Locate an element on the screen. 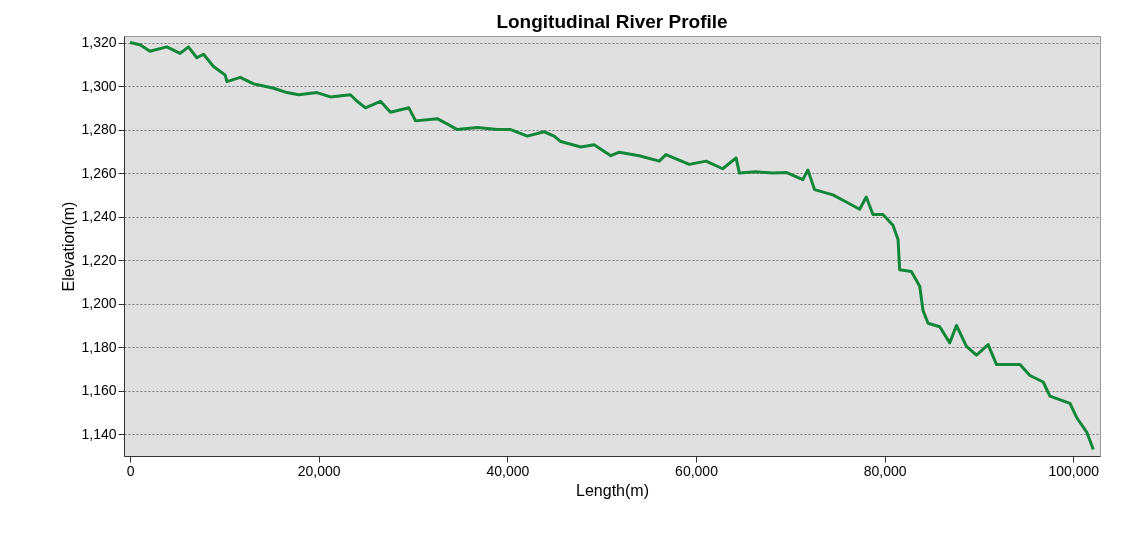 The height and width of the screenshot is (533, 1142). y-tick-label: 1,200 is located at coordinates (99, 303).